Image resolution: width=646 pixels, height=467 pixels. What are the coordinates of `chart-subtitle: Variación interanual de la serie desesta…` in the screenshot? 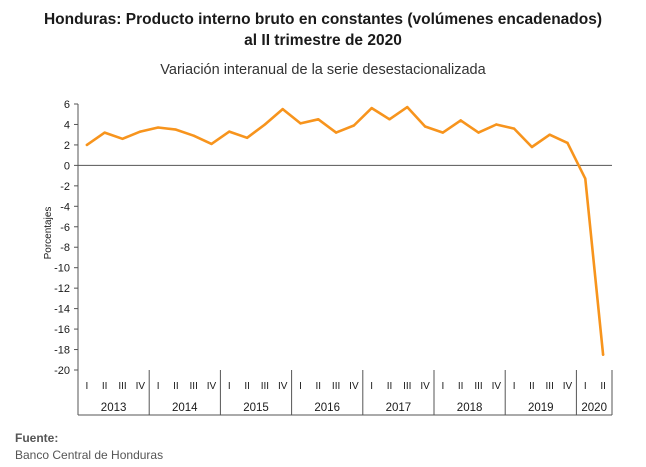 It's located at (323, 70).